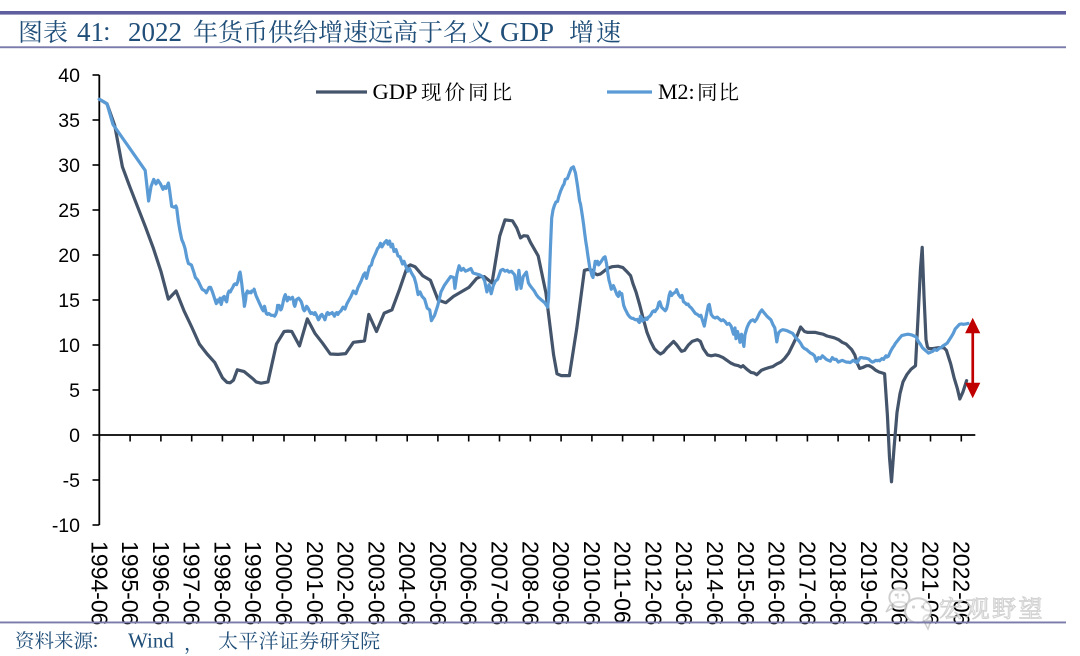 The width and height of the screenshot is (1080, 656). I want to click on svg-text: 1996-06, so click(161, 583).